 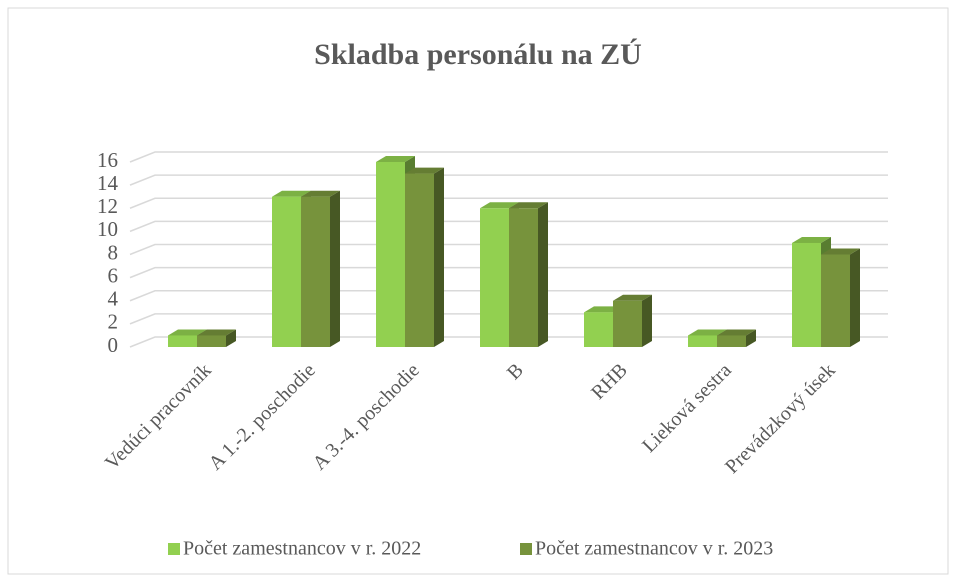 I want to click on y-tick-label: 8, so click(x=113, y=252).